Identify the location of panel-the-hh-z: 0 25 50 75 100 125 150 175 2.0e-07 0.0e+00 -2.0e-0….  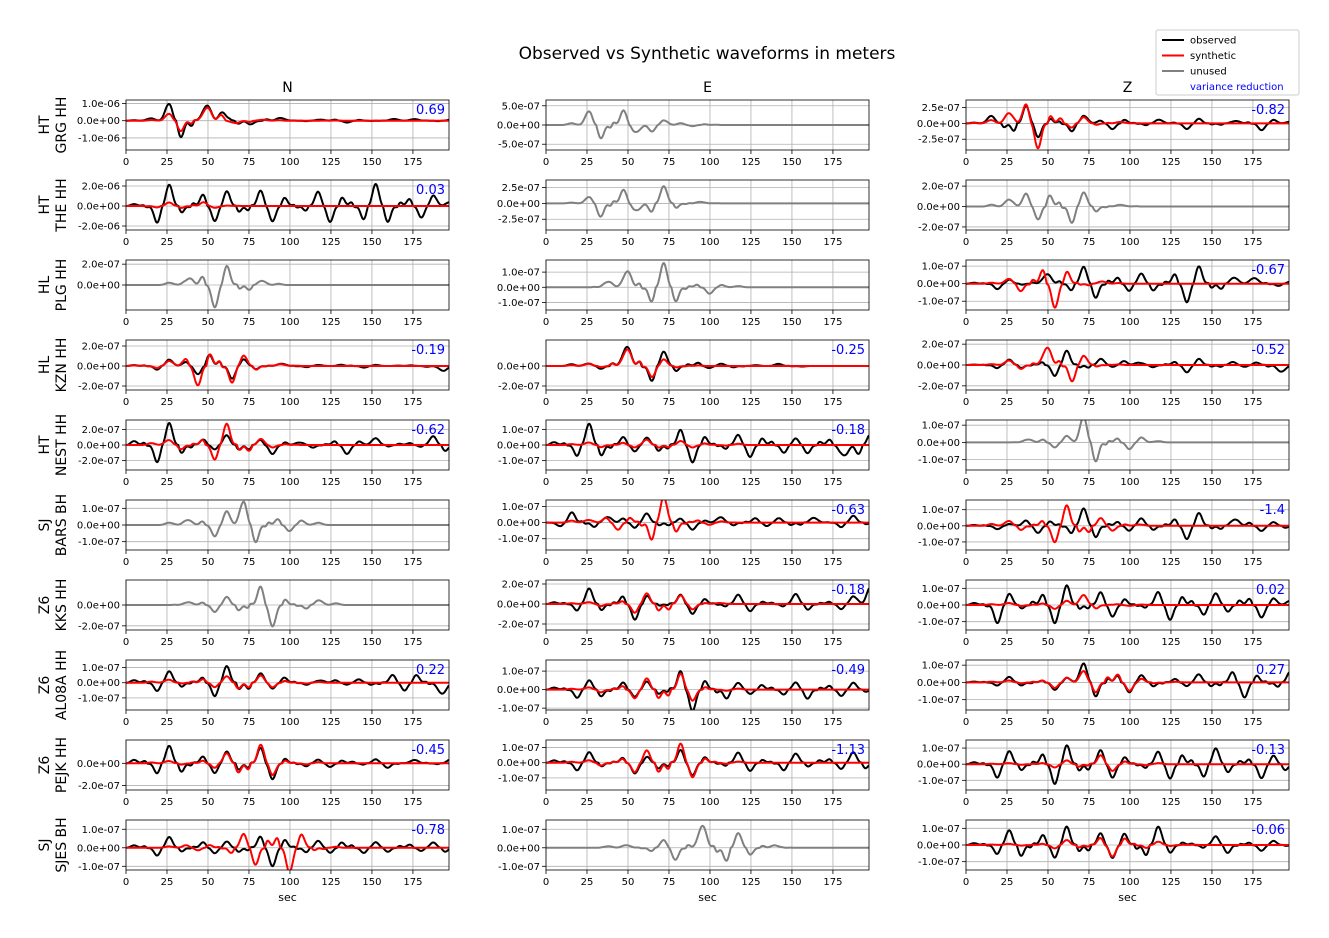
(1103, 213).